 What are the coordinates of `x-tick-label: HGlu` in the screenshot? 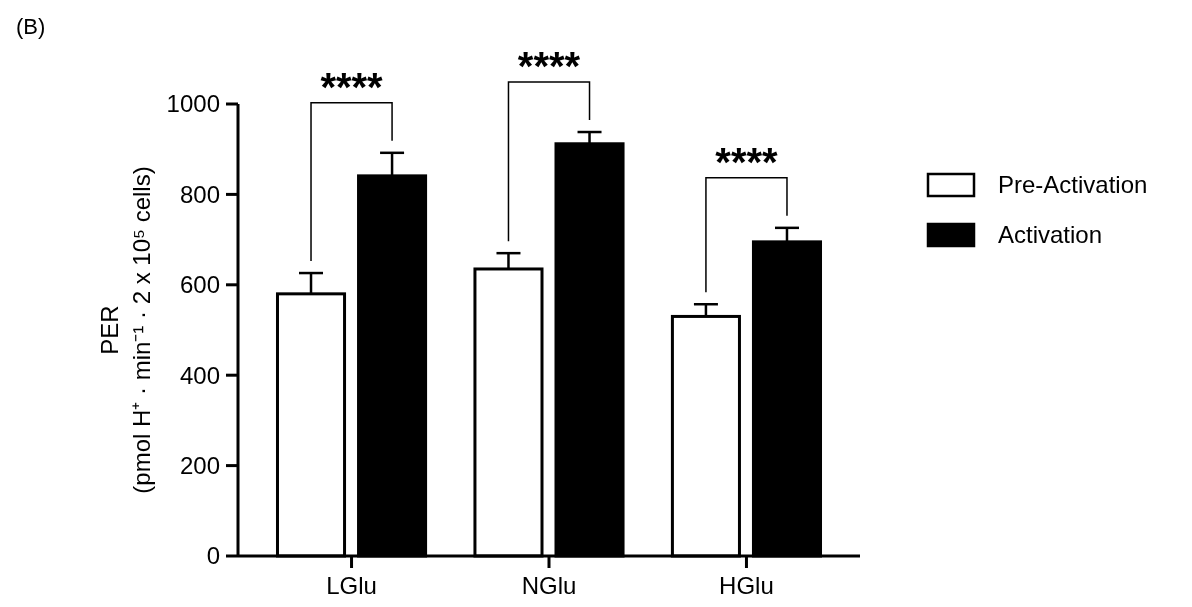 It's located at (746, 585).